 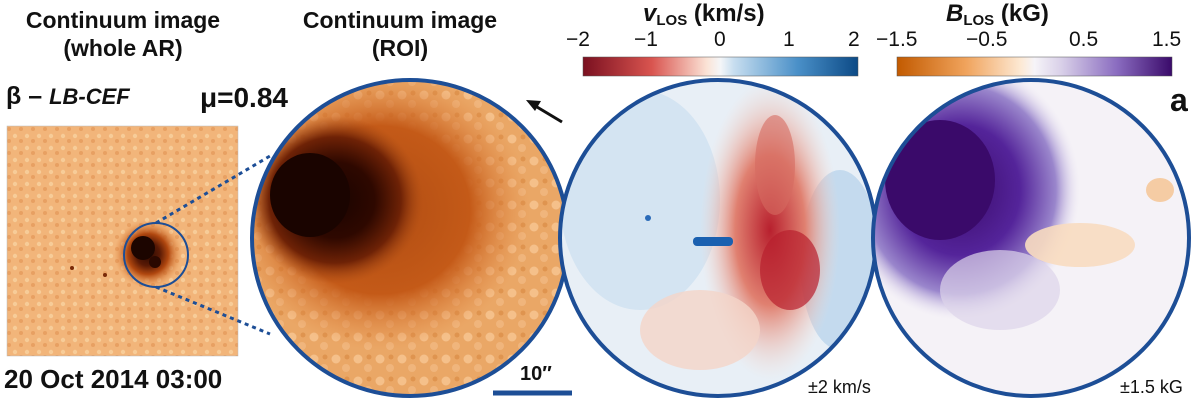 I want to click on blos-colorbar-label: BLOS (kG), so click(x=997, y=14).